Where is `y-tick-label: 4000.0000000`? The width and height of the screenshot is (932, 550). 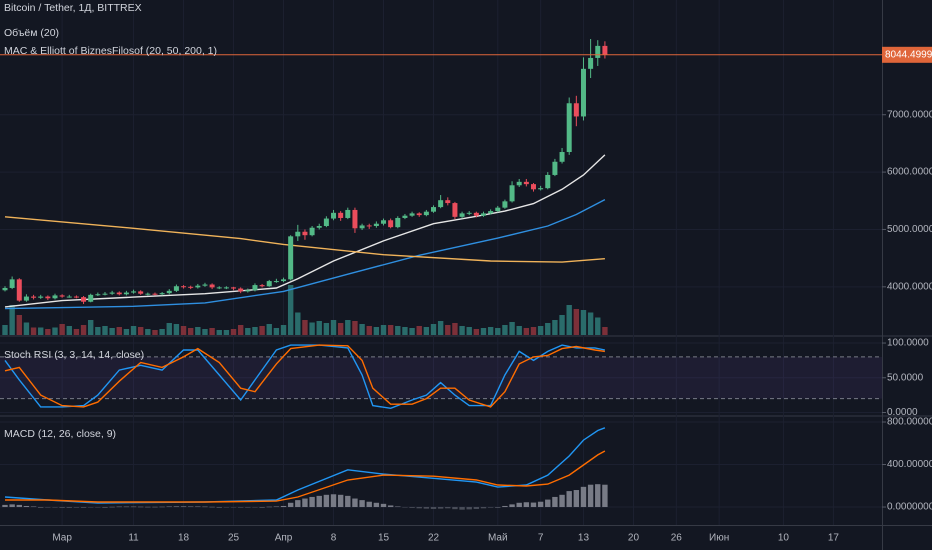 y-tick-label: 4000.0000000 is located at coordinates (909, 286).